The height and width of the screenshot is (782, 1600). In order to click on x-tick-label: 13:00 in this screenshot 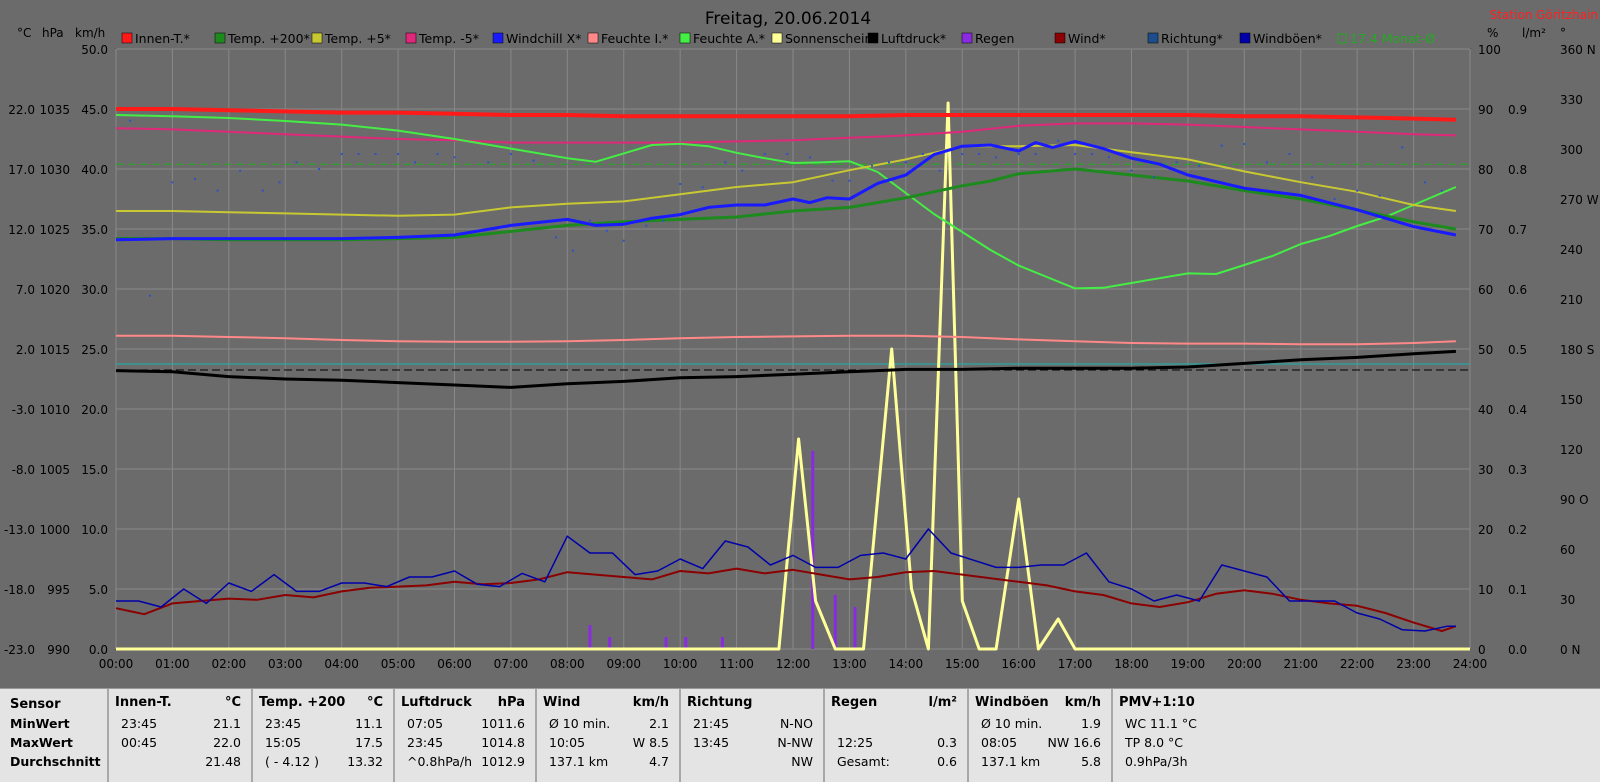, I will do `click(849, 664)`.